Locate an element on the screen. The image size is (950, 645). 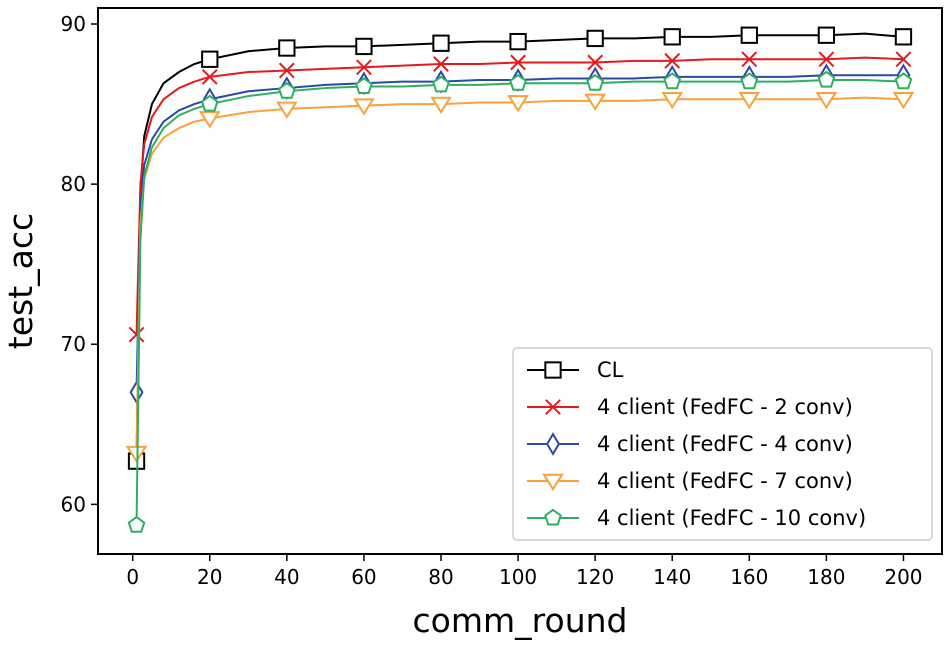
x-tick-label: 20 is located at coordinates (209, 577).